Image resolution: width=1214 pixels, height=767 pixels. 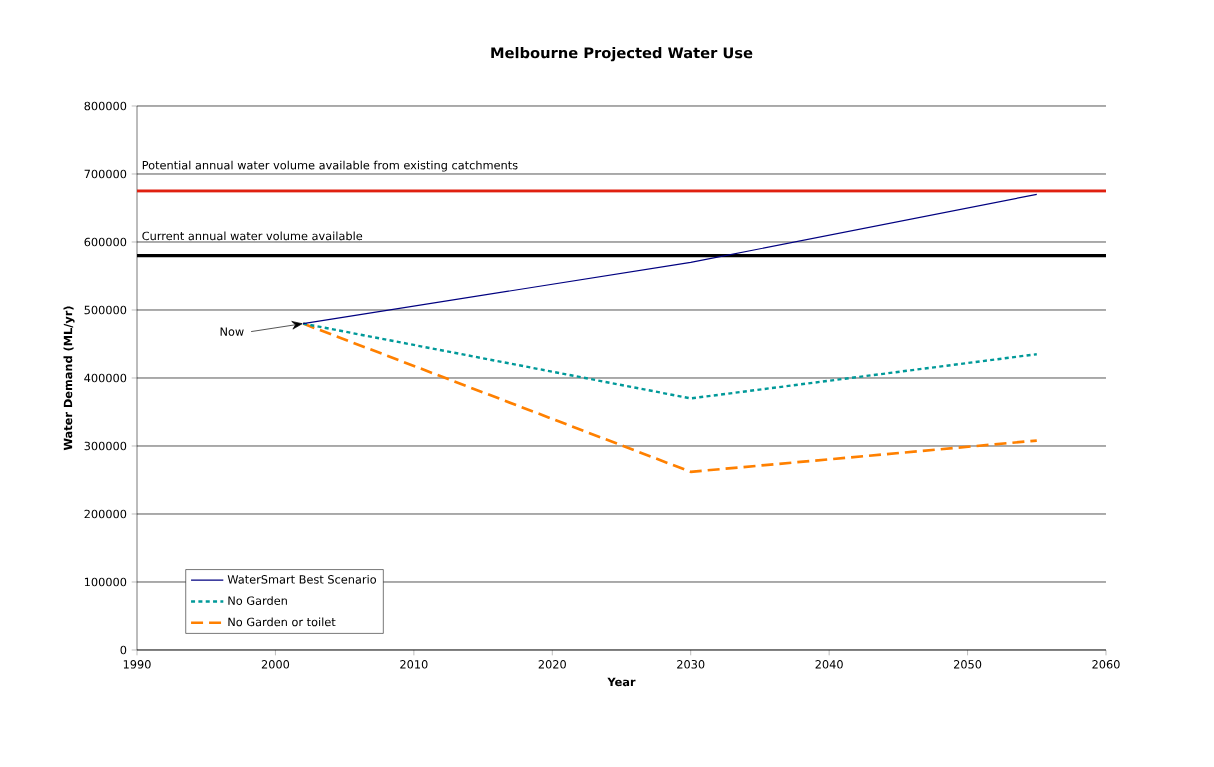 What do you see at coordinates (691, 664) in the screenshot?
I see `x-tick-label: 2030` at bounding box center [691, 664].